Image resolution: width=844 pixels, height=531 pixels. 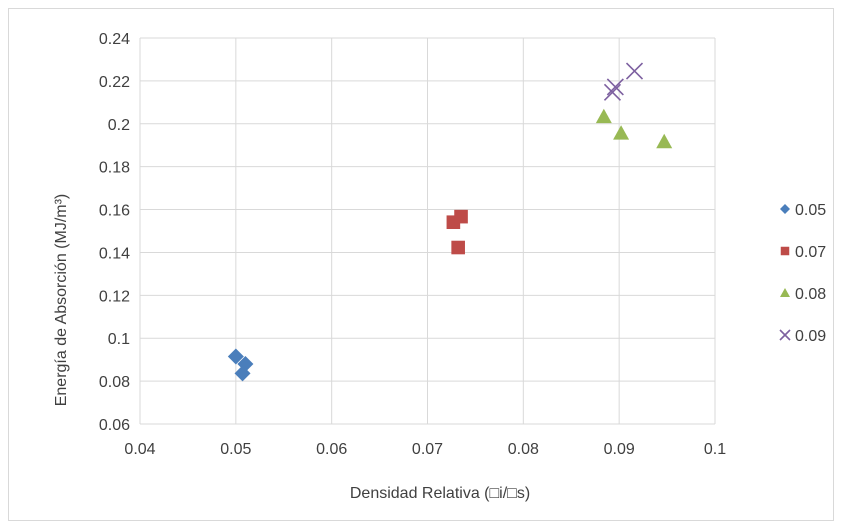 What do you see at coordinates (114, 382) in the screenshot?
I see `y-tick-label: 0.08` at bounding box center [114, 382].